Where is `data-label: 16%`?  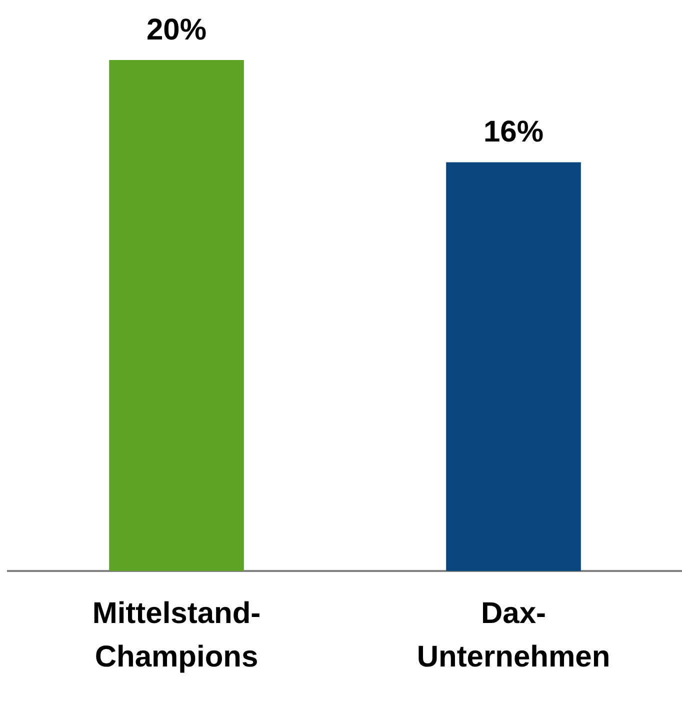
data-label: 16% is located at coordinates (513, 131).